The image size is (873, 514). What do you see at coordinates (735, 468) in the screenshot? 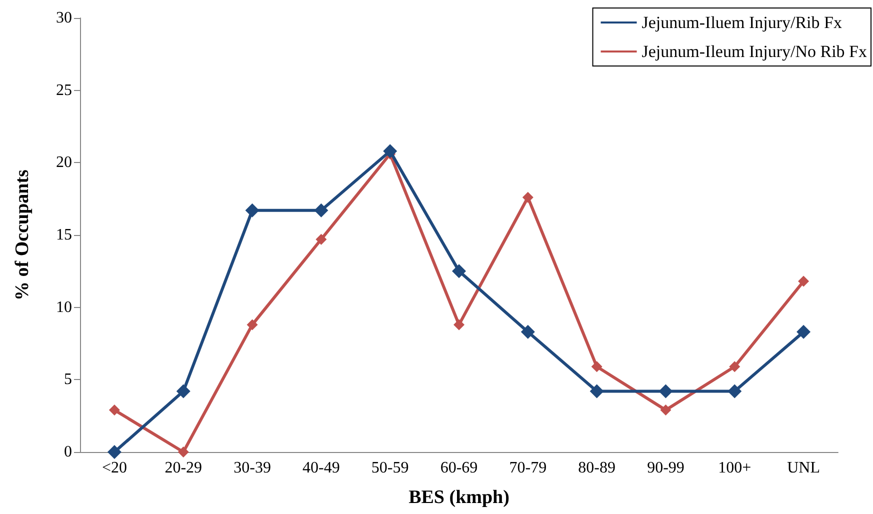
I see `x-tick-label: 100+` at bounding box center [735, 468].